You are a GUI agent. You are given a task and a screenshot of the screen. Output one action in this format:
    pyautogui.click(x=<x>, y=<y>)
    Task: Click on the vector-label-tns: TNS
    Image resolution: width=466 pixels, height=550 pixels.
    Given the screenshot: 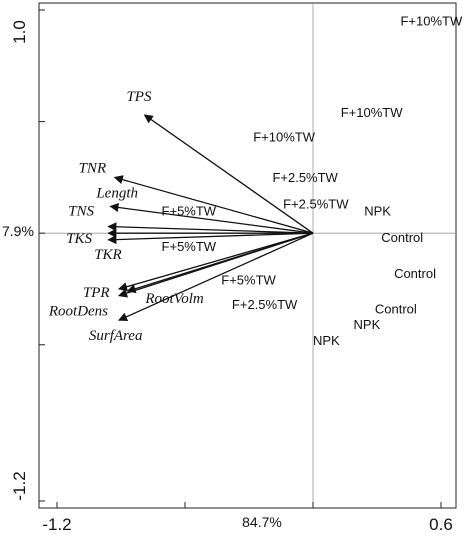 What is the action you would take?
    pyautogui.click(x=81, y=211)
    